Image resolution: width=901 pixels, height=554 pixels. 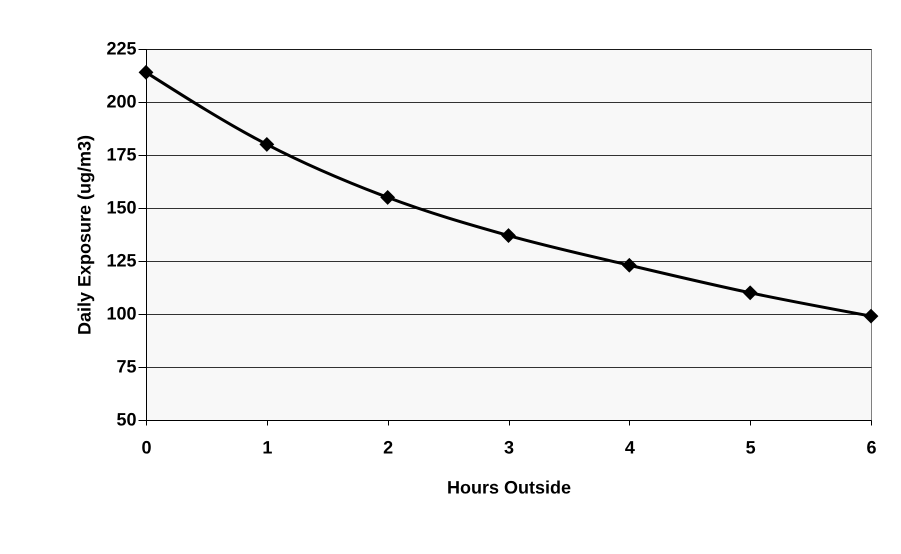 I want to click on x-tick-label: 0, so click(x=146, y=448).